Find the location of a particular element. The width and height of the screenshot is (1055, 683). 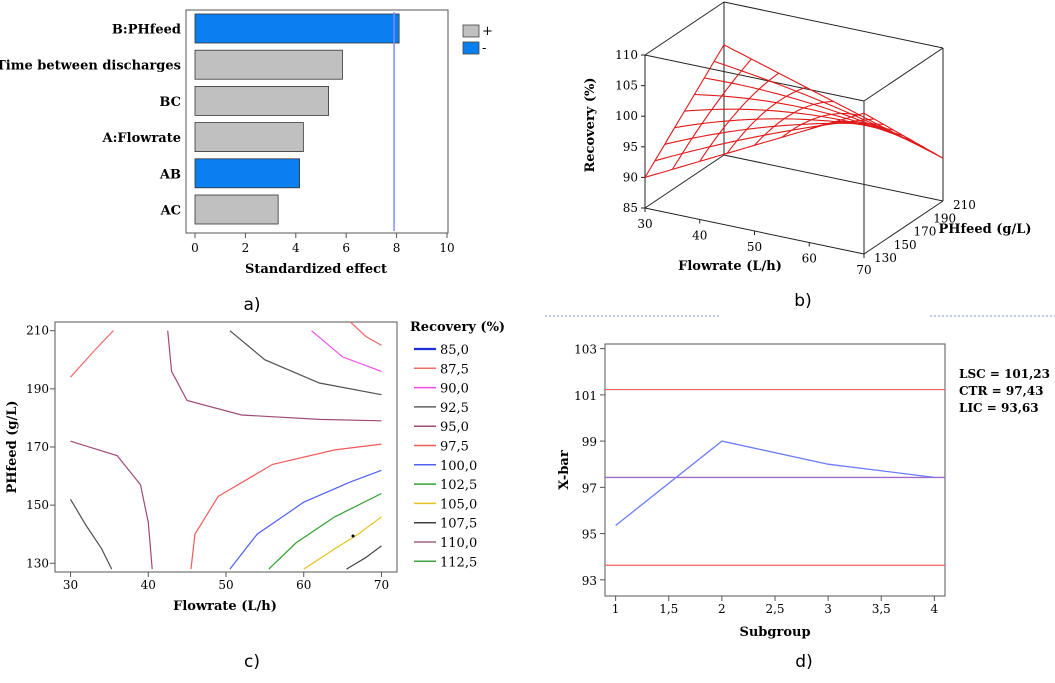

contour-legend-label: 90,0 is located at coordinates (454, 389).